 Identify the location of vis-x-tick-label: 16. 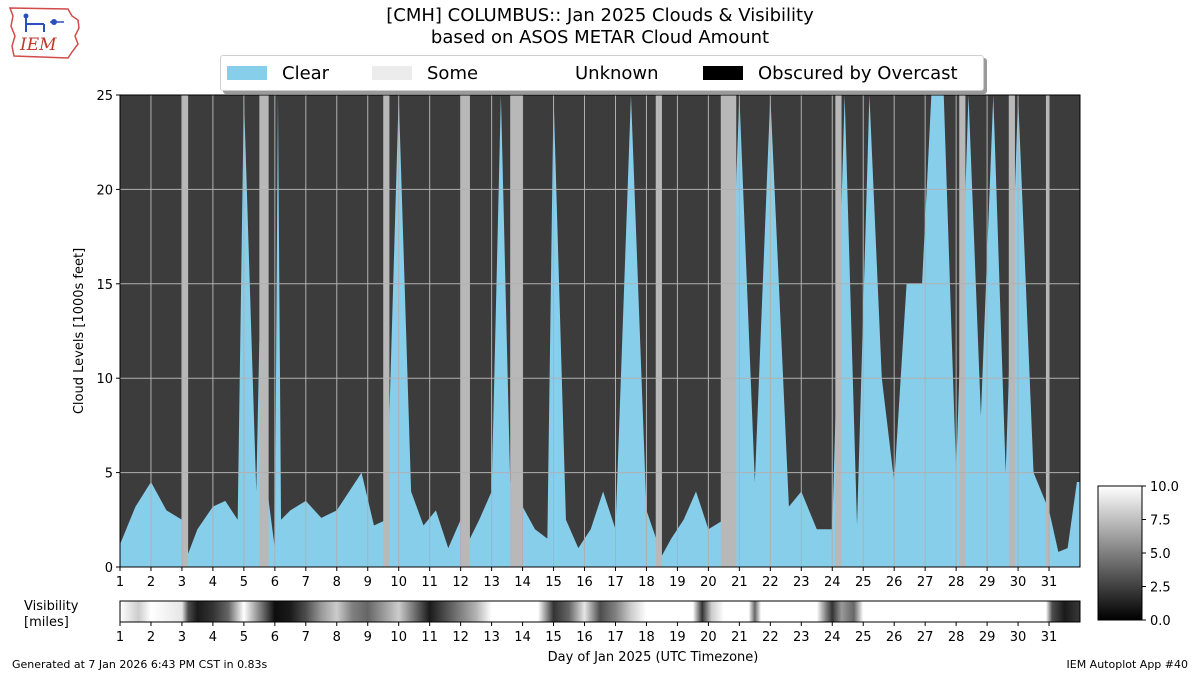
(584, 637).